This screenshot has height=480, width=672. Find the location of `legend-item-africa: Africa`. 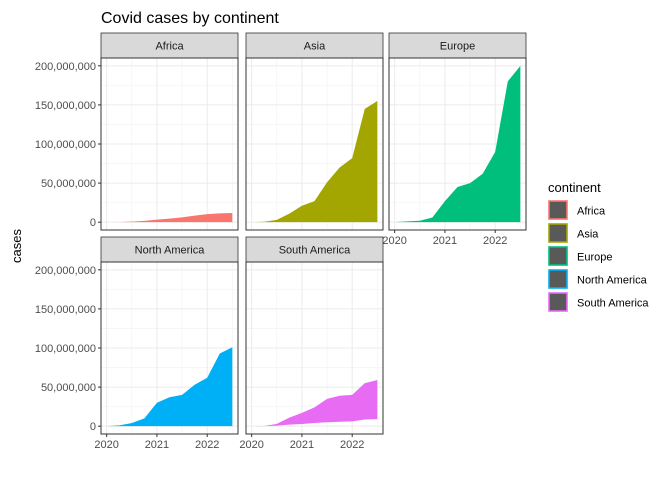

legend-item-africa: Africa is located at coordinates (577, 210).